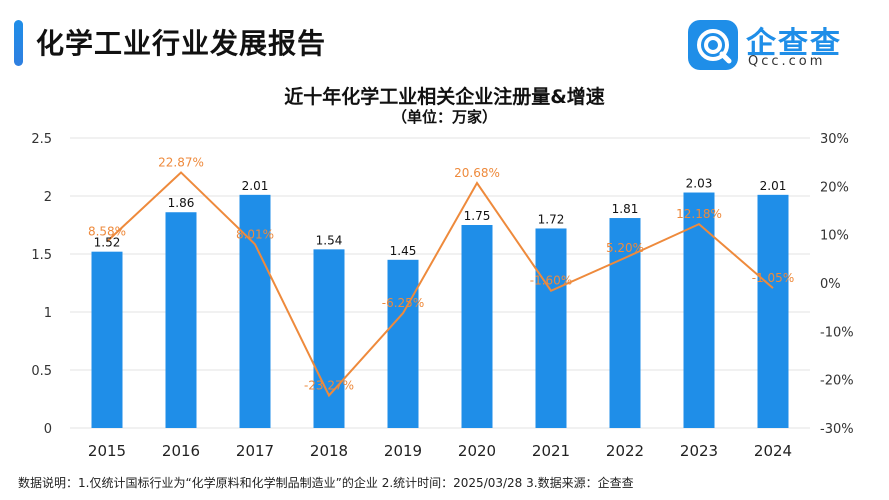  What do you see at coordinates (773, 278) in the screenshot?
I see `line-data-label: -1.05%` at bounding box center [773, 278].